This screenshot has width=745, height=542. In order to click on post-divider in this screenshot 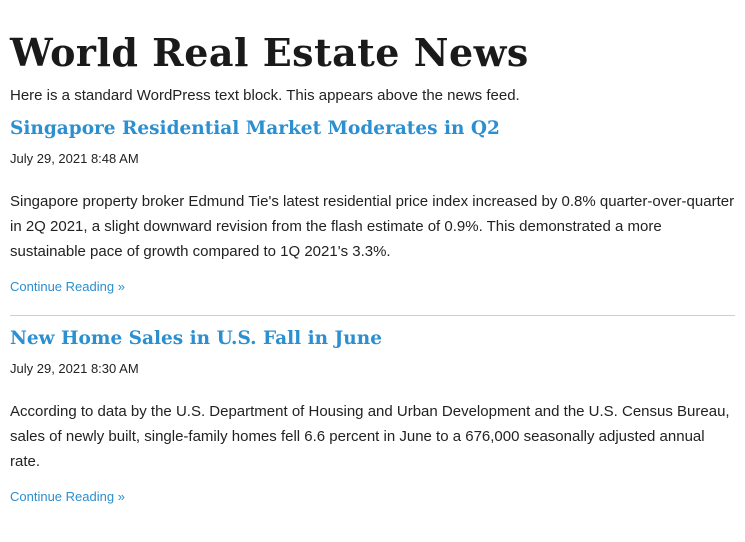, I will do `click(372, 315)`.